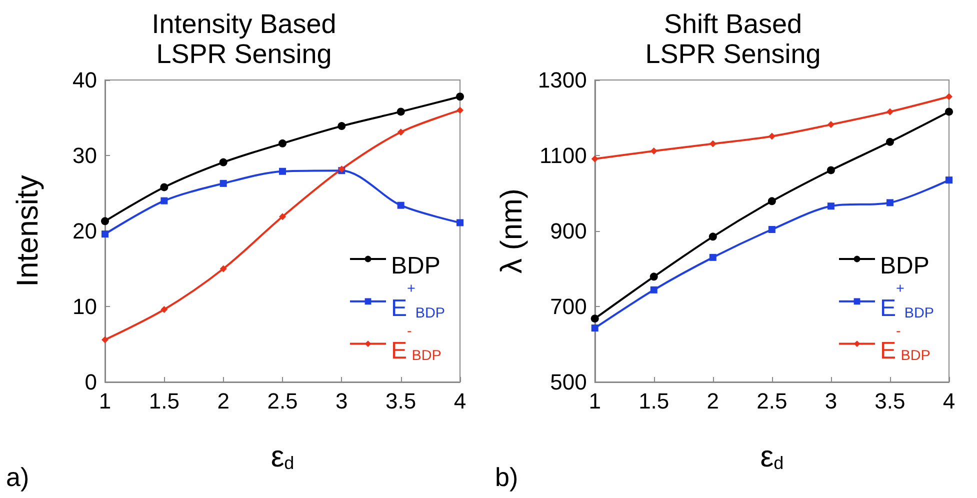  I want to click on y-tick-label: 1300, so click(562, 80).